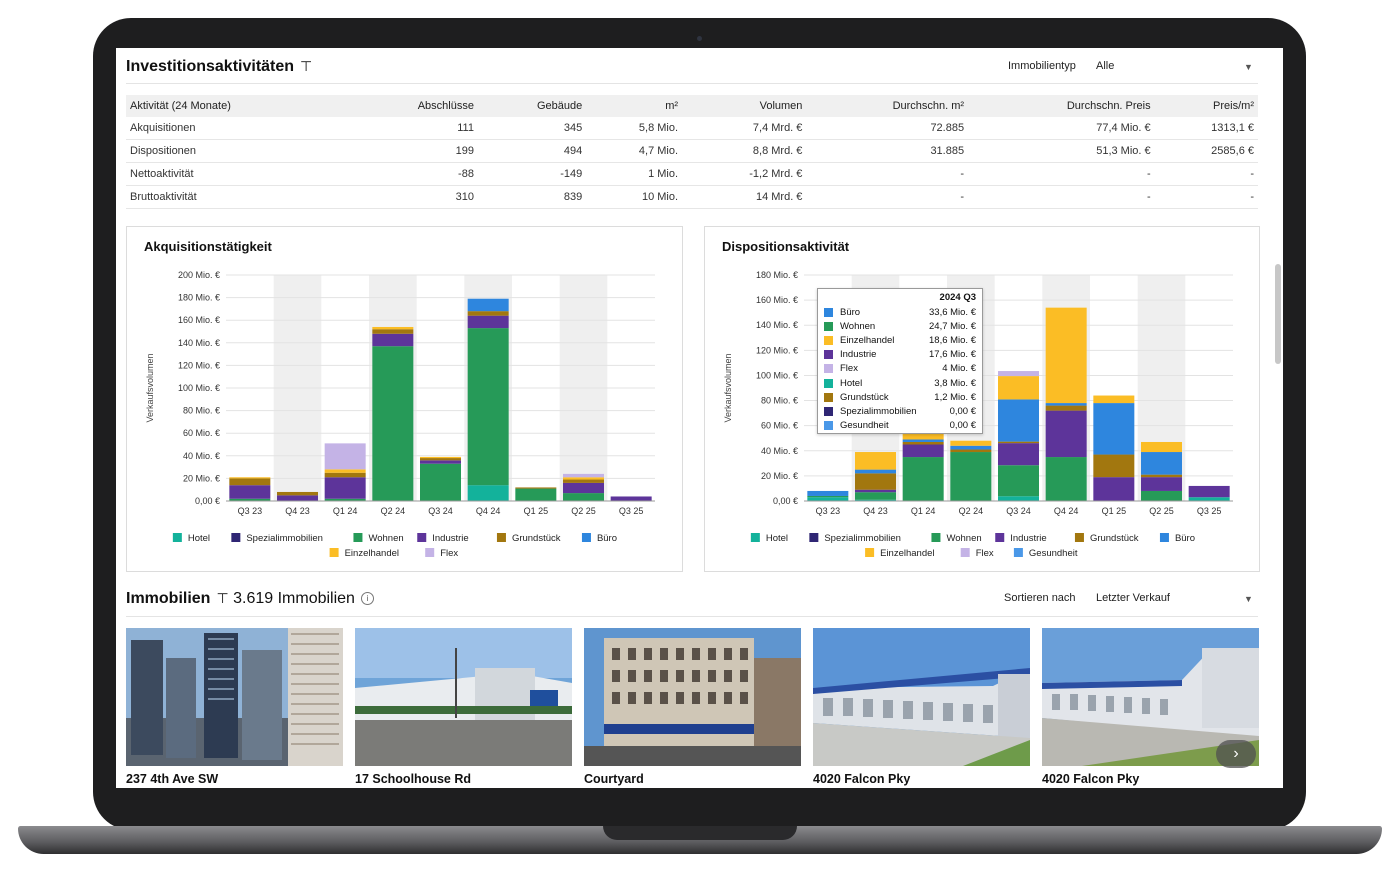  What do you see at coordinates (900, 340) in the screenshot?
I see `tooltip-row: Einzelhandel 18,6 Mio. €` at bounding box center [900, 340].